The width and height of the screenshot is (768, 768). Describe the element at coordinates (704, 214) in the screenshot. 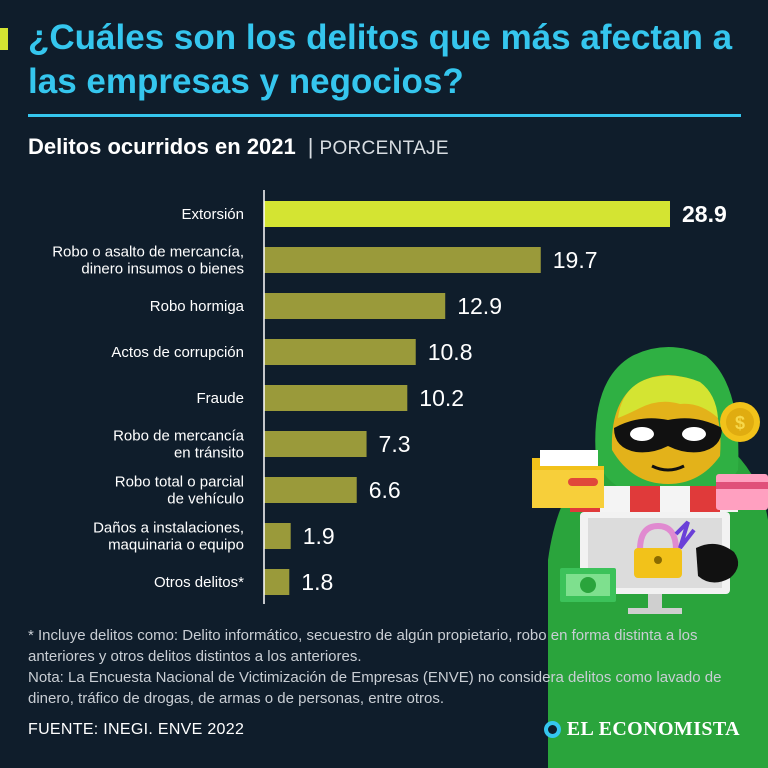

I see `value-label-0: 28.9` at that location.